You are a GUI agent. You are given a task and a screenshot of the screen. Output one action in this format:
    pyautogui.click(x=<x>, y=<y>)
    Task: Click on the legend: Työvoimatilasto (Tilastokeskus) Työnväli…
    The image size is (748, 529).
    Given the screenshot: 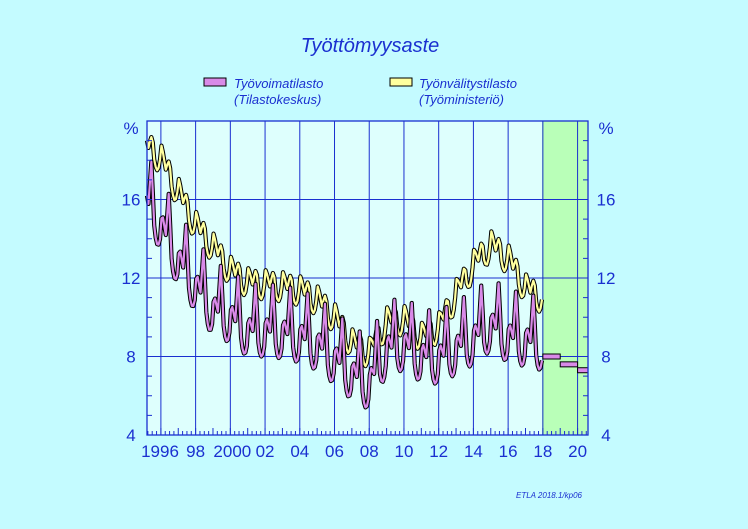 What is the action you would take?
    pyautogui.click(x=360, y=91)
    